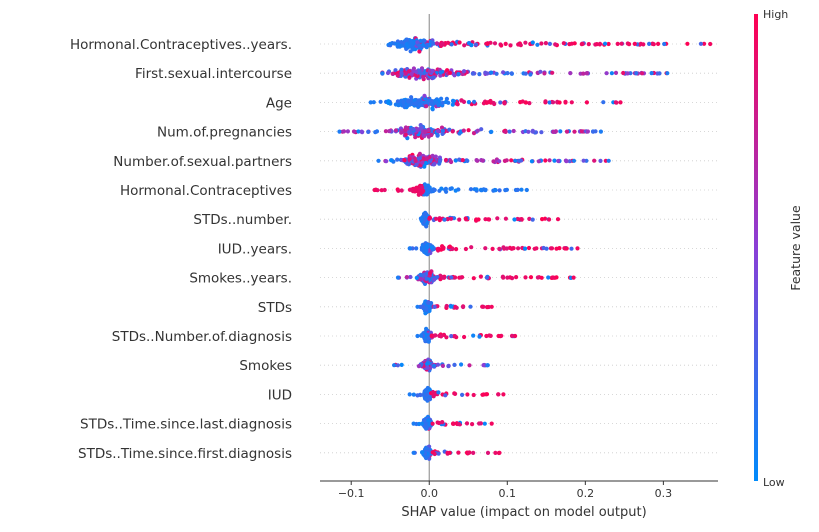  Describe the element at coordinates (280, 395) in the screenshot. I see `feature-label: IUD` at that location.